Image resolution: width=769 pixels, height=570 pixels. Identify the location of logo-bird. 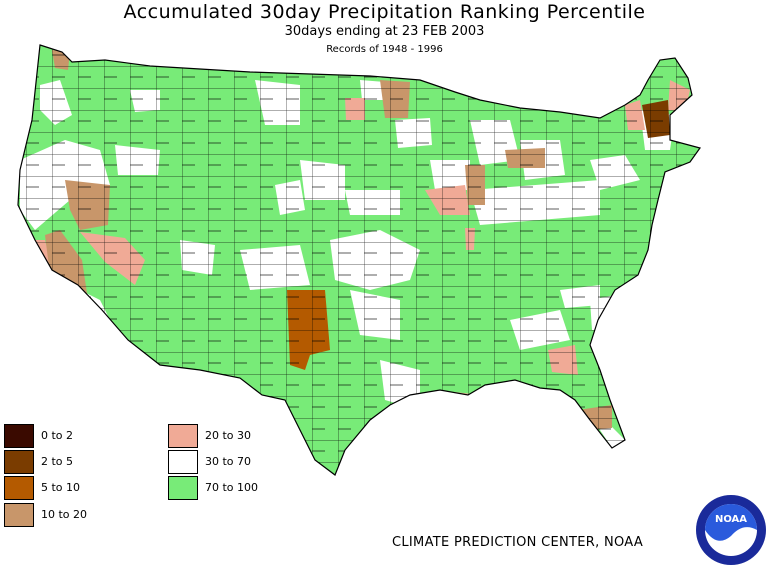
(731, 522).